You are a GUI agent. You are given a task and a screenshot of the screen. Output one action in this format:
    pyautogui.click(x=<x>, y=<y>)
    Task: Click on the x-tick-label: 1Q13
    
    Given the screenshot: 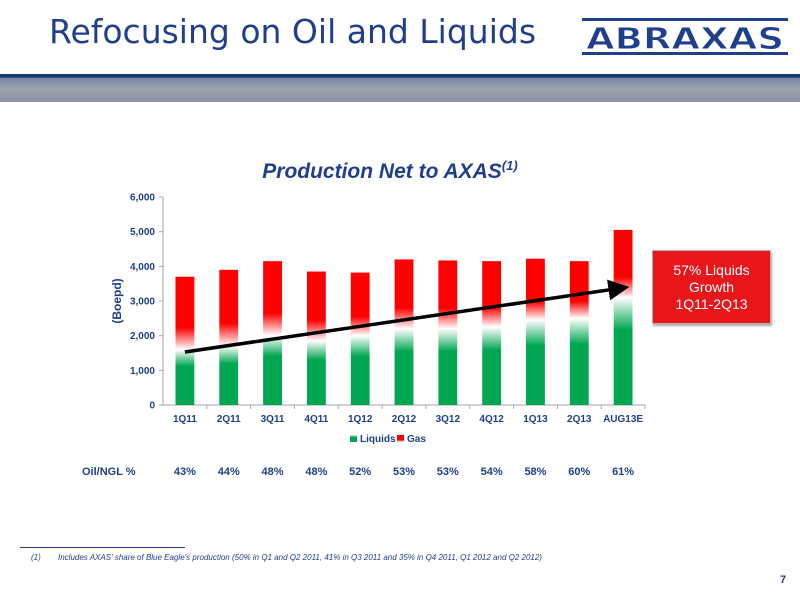 What is the action you would take?
    pyautogui.click(x=535, y=419)
    